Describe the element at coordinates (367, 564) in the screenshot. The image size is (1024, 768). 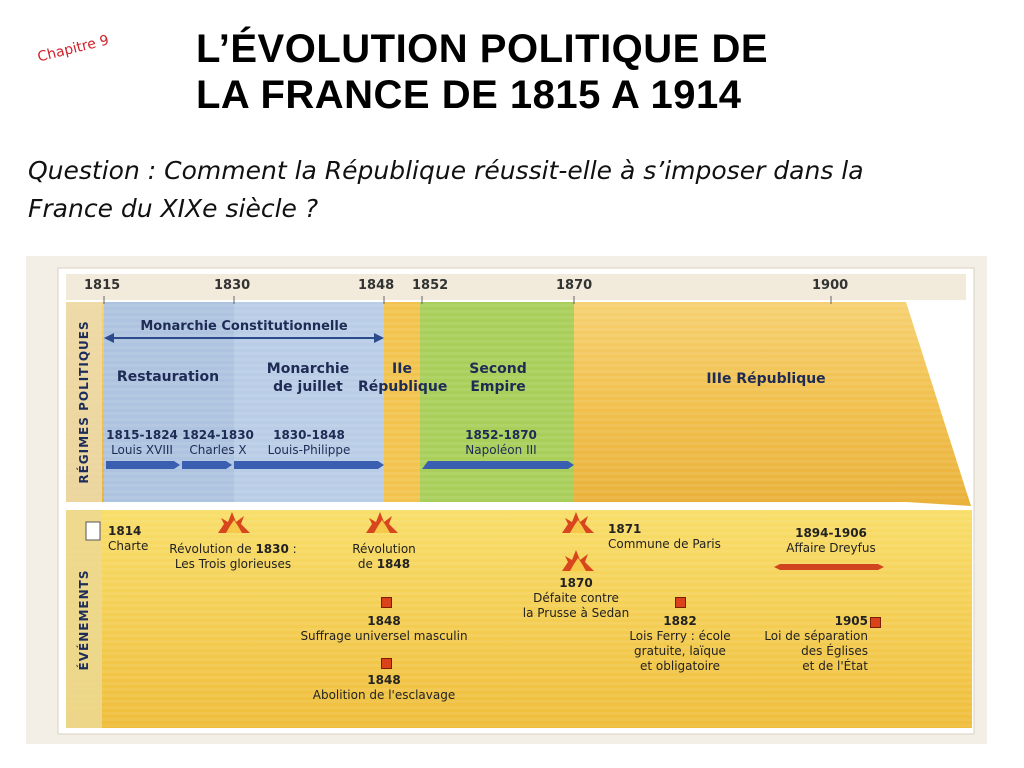
I see `event-rev1848-text2a: de` at that location.